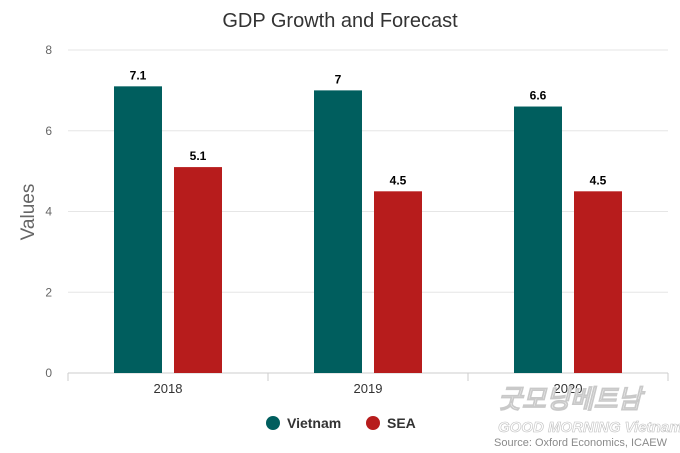  Describe the element at coordinates (401, 423) in the screenshot. I see `legend-label: SEA` at that location.